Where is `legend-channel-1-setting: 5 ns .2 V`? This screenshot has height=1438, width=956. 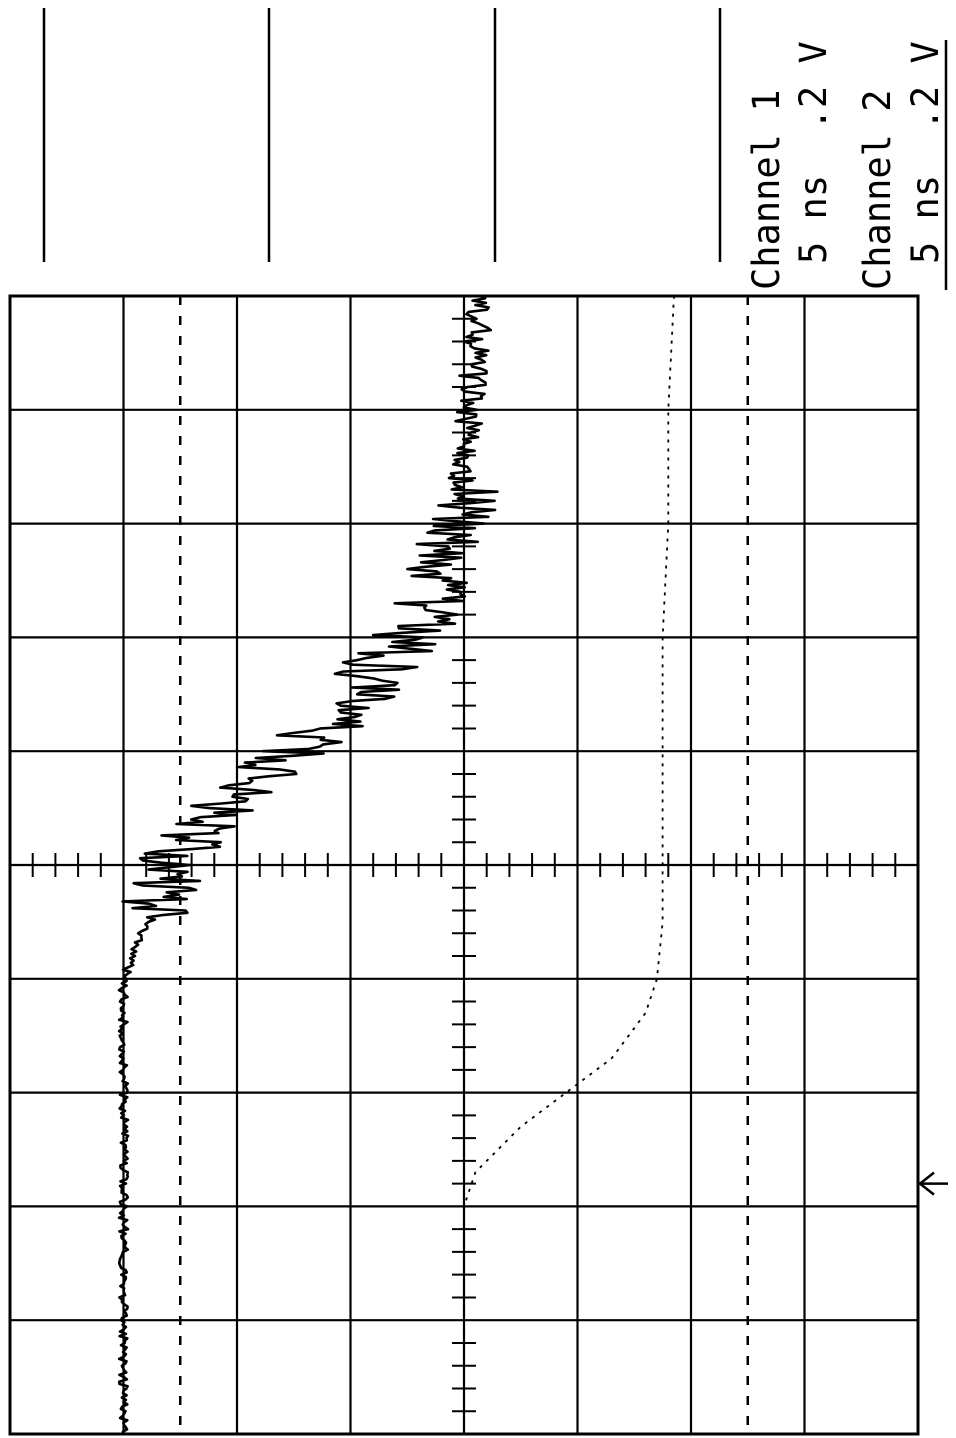
legend-channel-1-setting: 5 ns .2 V is located at coordinates (813, 152).